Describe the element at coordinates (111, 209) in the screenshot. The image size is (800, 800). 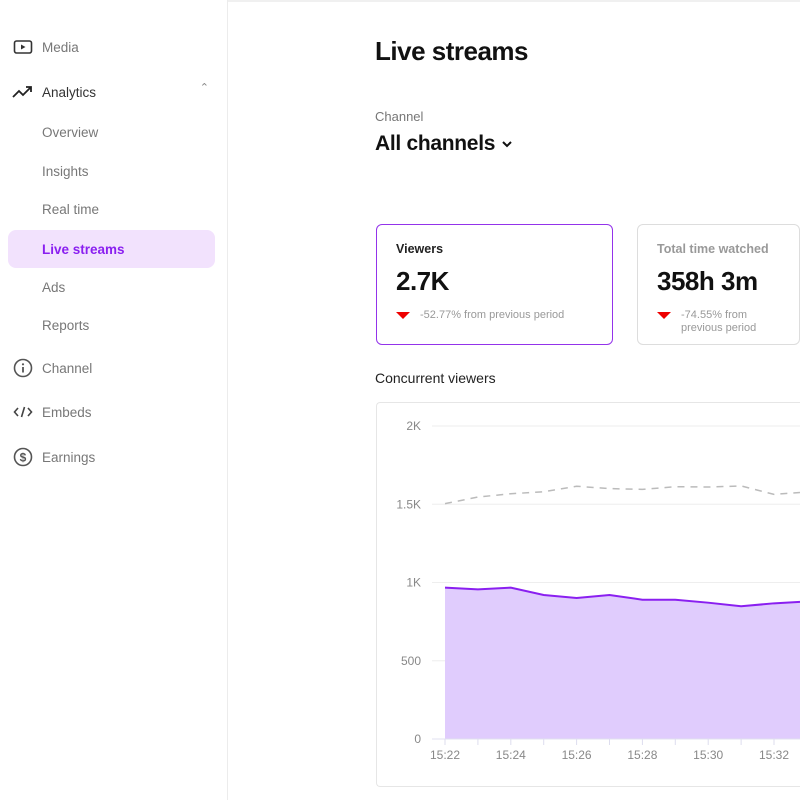
I see `sidebar-item-real-time: Real time` at that location.